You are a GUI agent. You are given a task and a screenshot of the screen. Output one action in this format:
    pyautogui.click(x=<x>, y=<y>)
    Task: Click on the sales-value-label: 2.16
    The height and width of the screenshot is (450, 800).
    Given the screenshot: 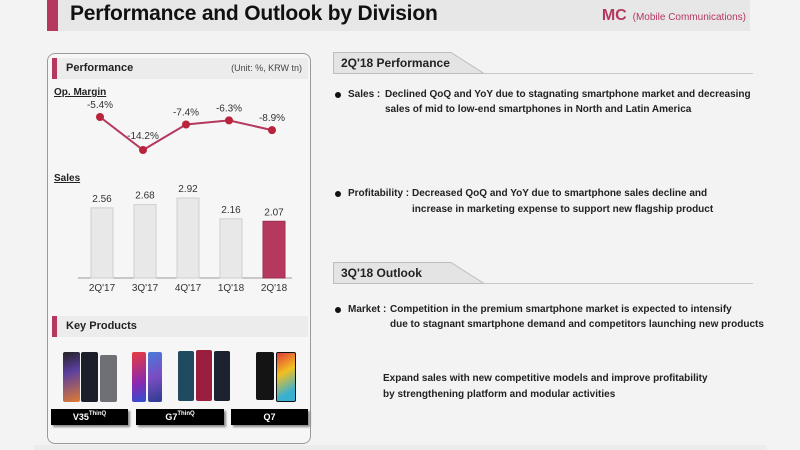 What is the action you would take?
    pyautogui.click(x=231, y=210)
    